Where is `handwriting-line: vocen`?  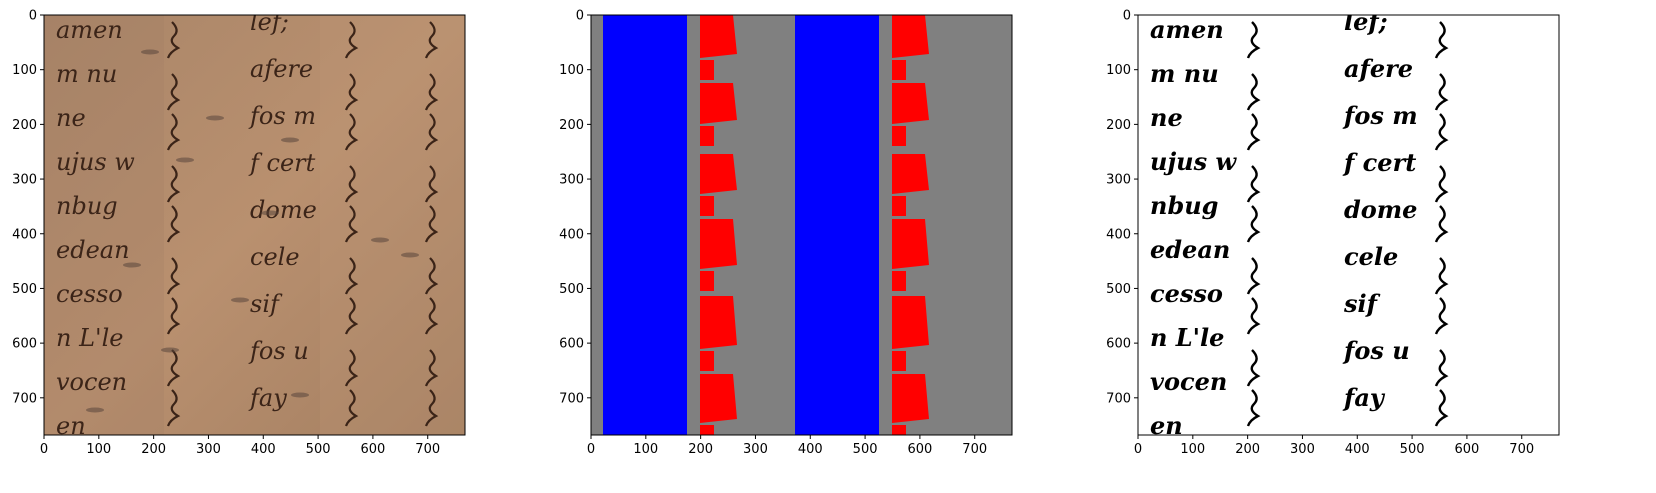
handwriting-line: vocen is located at coordinates (1188, 381).